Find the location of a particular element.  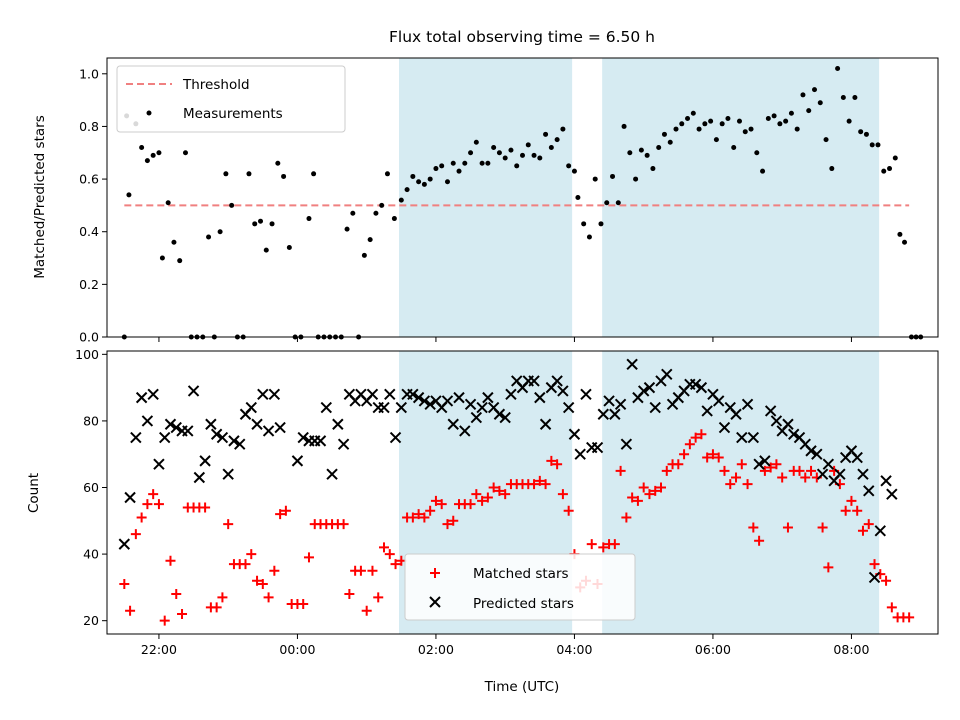

xtick-label: 06:00 is located at coordinates (713, 649).